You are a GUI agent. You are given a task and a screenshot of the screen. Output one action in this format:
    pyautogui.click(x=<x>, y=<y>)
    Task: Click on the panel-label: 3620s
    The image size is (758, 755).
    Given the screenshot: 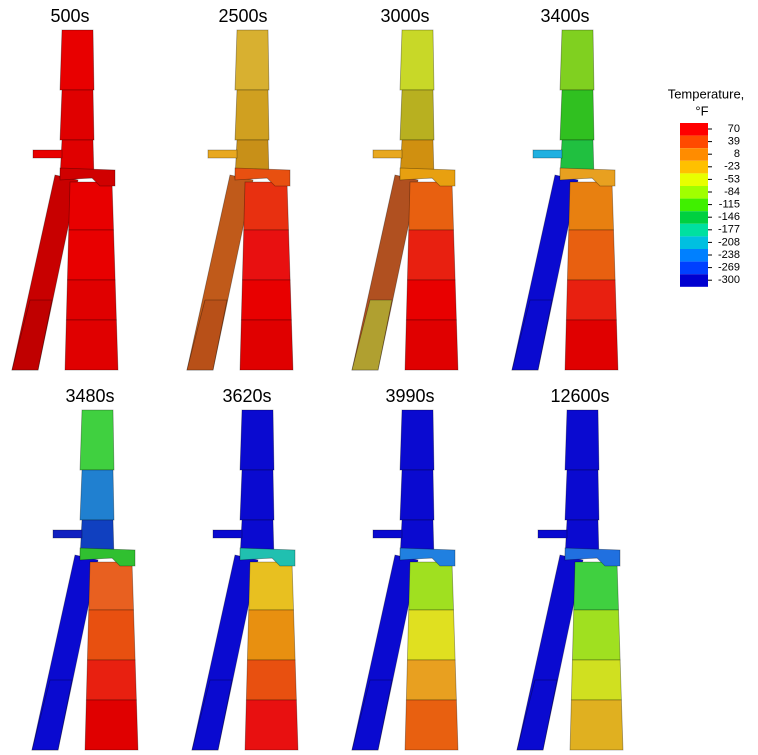 What is the action you would take?
    pyautogui.click(x=246, y=396)
    